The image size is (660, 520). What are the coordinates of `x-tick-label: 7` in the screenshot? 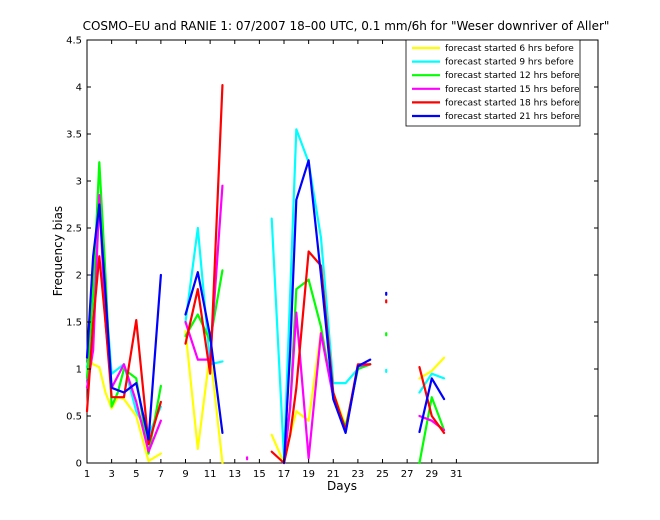 It's located at (161, 474).